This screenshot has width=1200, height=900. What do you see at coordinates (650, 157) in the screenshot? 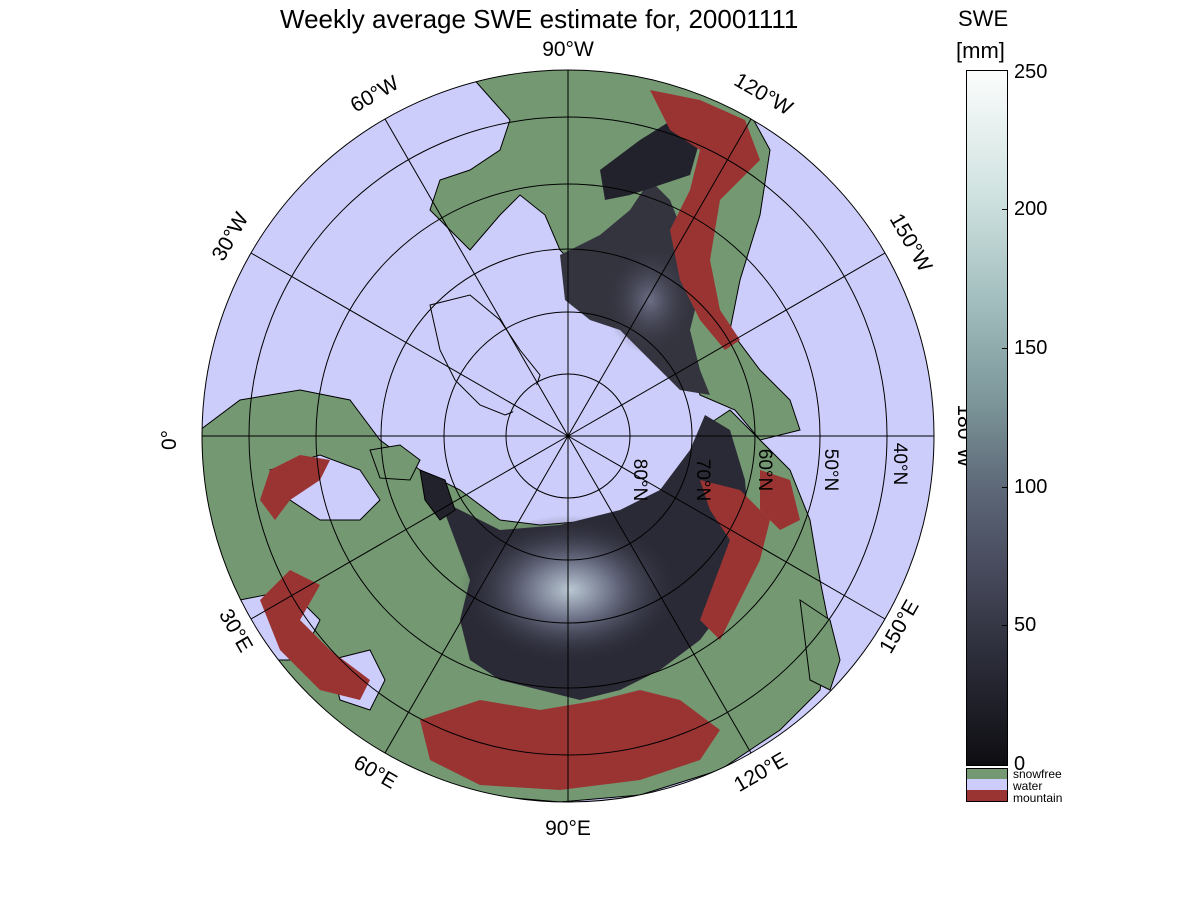
I see `canada-snow-east` at bounding box center [650, 157].